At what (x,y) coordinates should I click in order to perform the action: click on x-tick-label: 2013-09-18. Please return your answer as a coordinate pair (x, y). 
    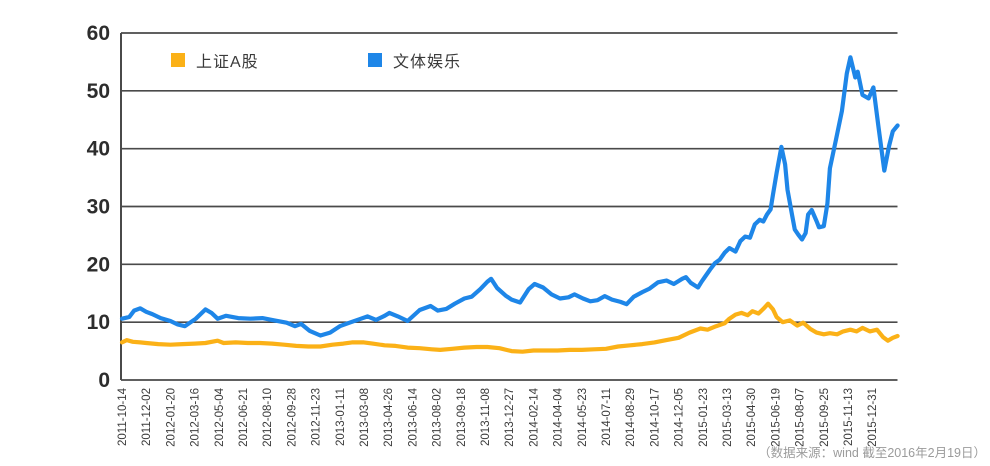
    Looking at the image, I should click on (462, 417).